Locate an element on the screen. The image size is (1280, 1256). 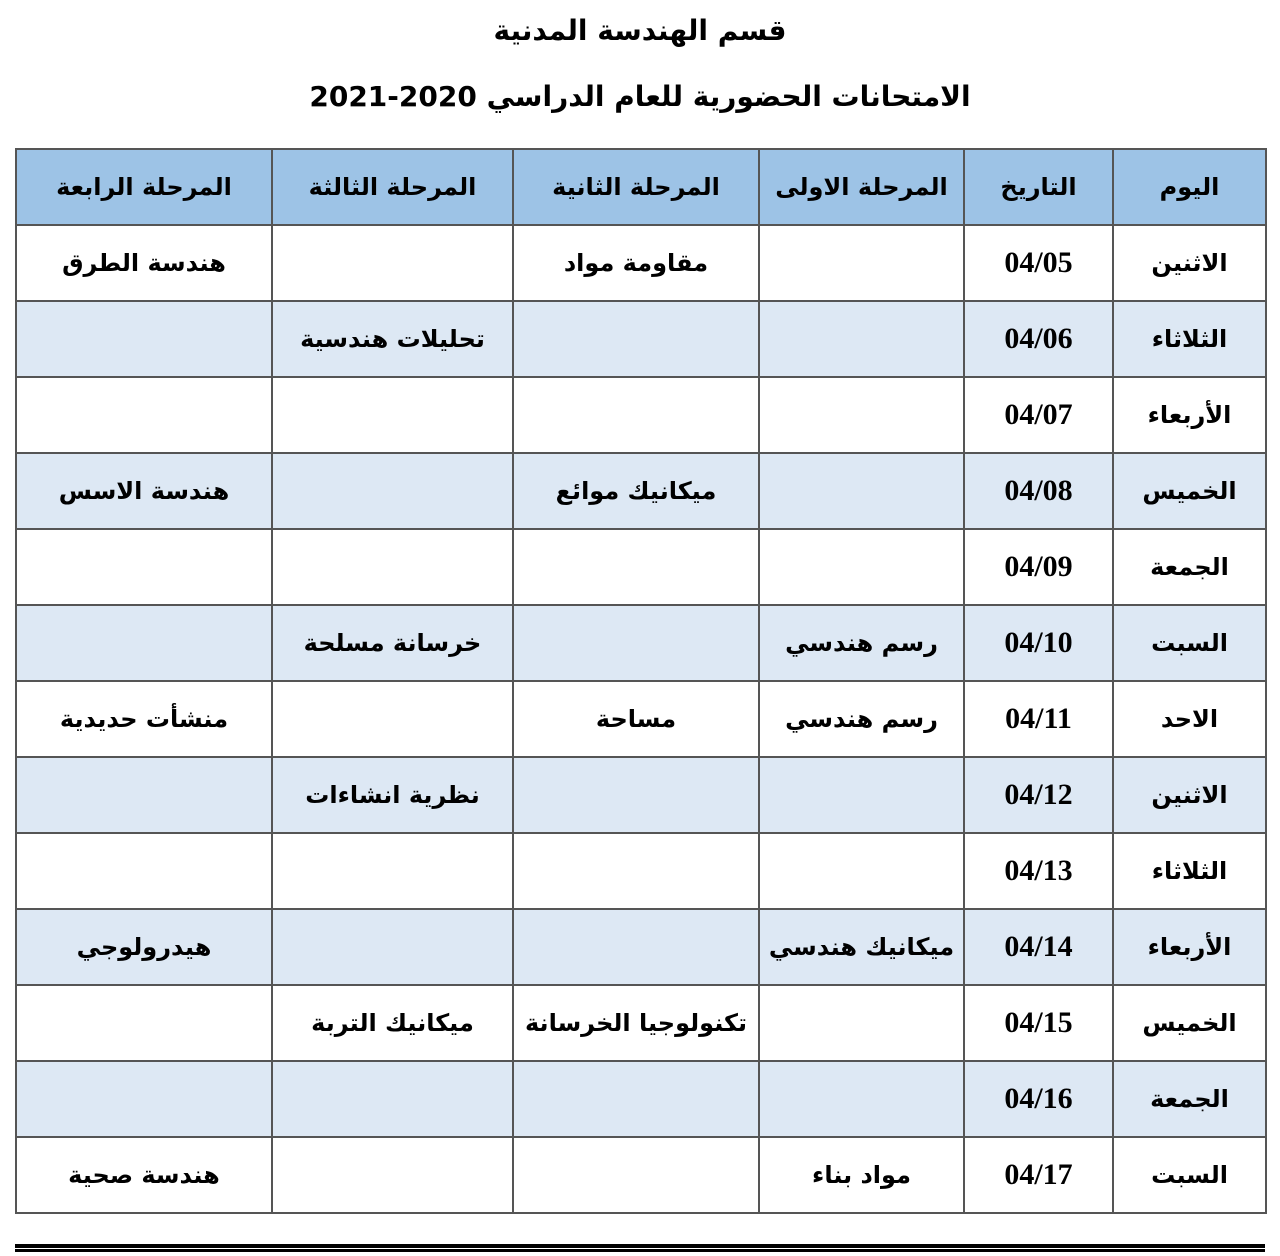
date-cell: 04/12 is located at coordinates (1038, 795).